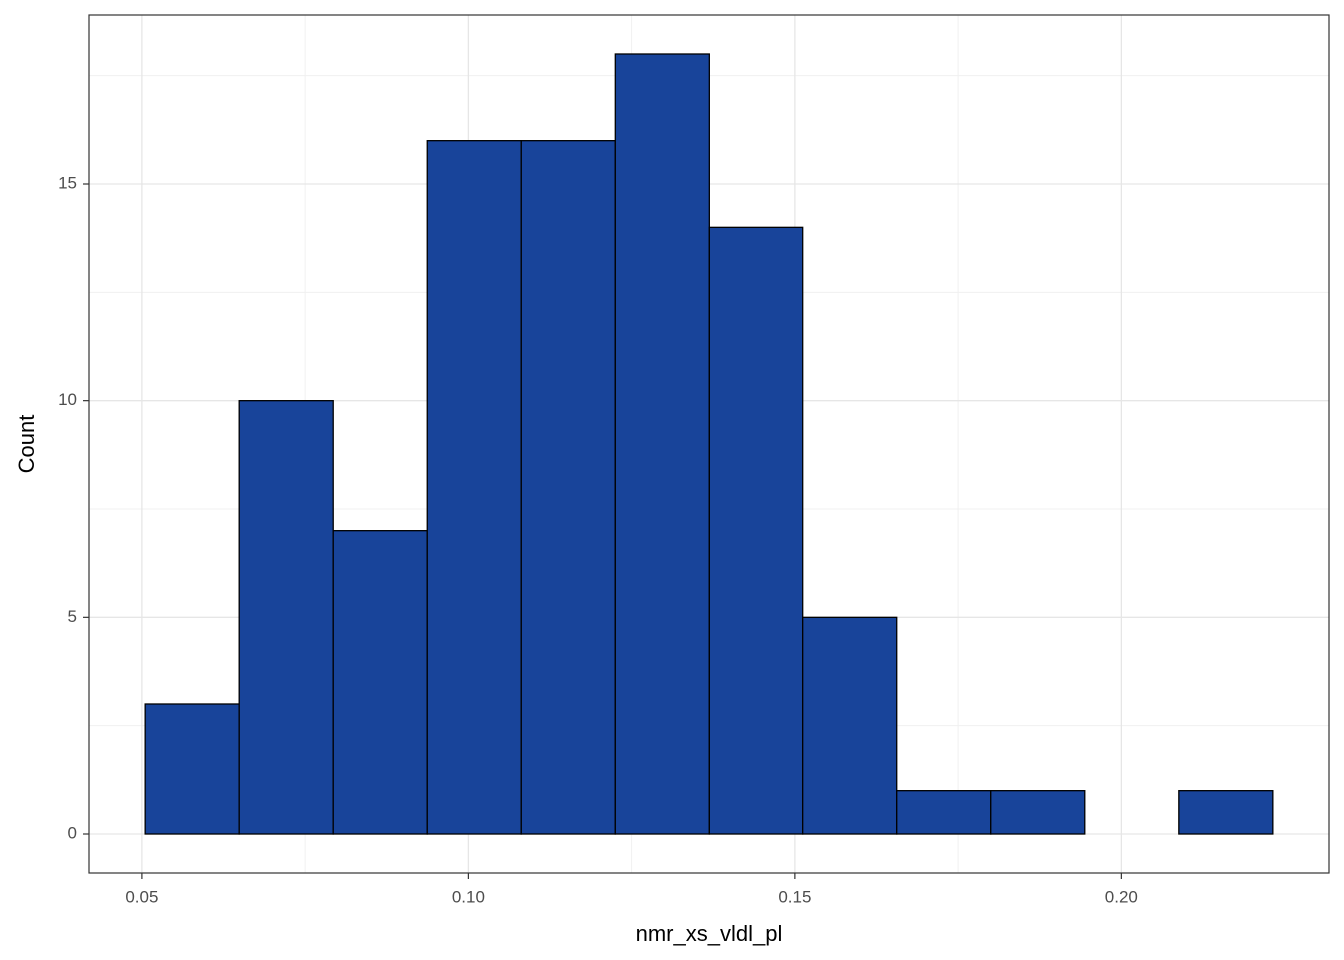 The image size is (1344, 960). What do you see at coordinates (709, 933) in the screenshot?
I see `x-axis-title: nmr_xs_vldl_pl` at bounding box center [709, 933].